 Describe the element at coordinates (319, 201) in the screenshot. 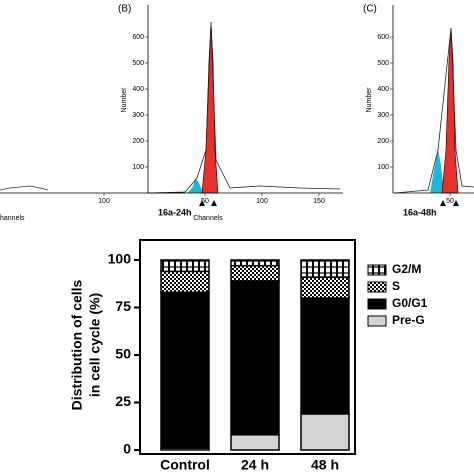

I see `x-tick-label: 150` at that location.